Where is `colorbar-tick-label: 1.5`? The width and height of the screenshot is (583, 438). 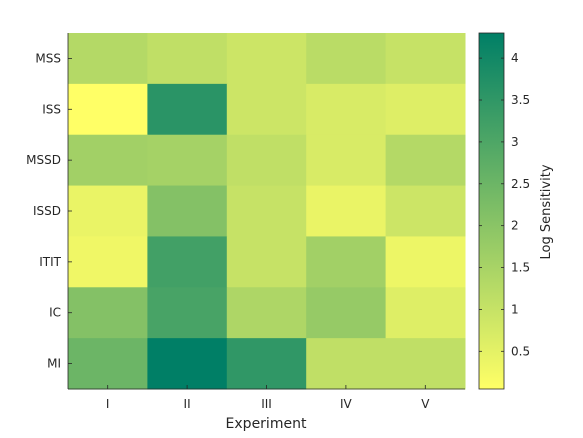
colorbar-tick-label: 1.5 is located at coordinates (520, 268).